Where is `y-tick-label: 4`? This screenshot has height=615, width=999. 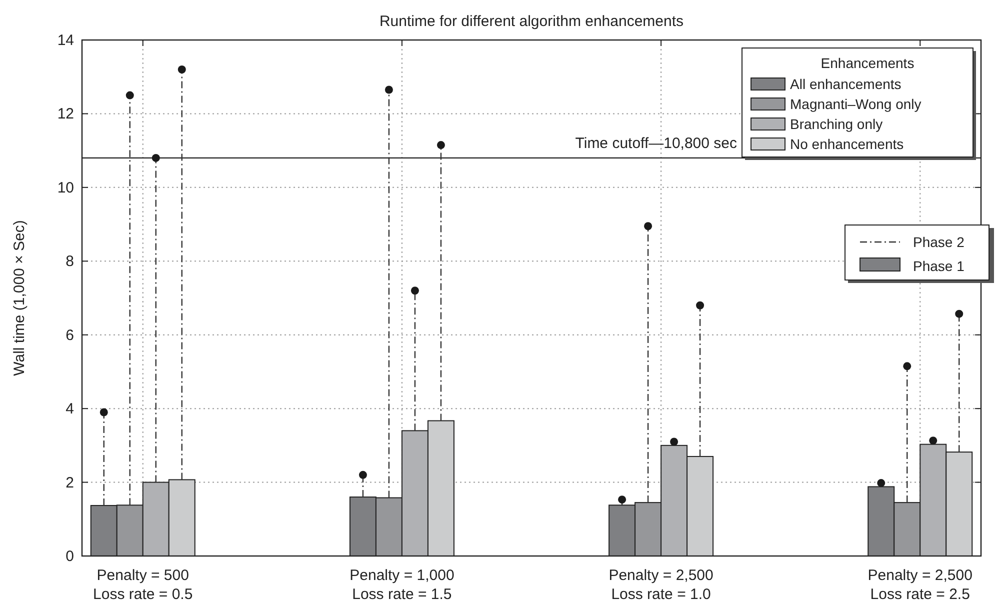
y-tick-label: 4 is located at coordinates (70, 409).